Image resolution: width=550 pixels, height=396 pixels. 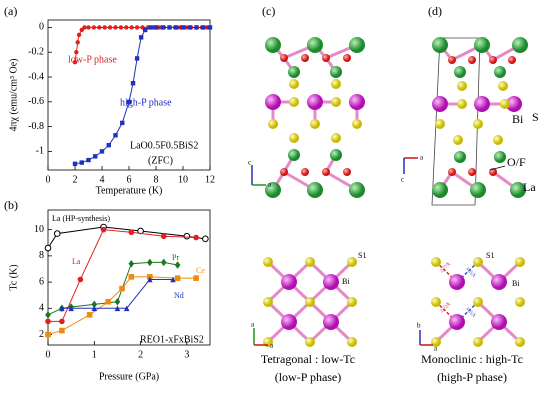 I want to click on panel-label: (d), so click(x=435, y=11).